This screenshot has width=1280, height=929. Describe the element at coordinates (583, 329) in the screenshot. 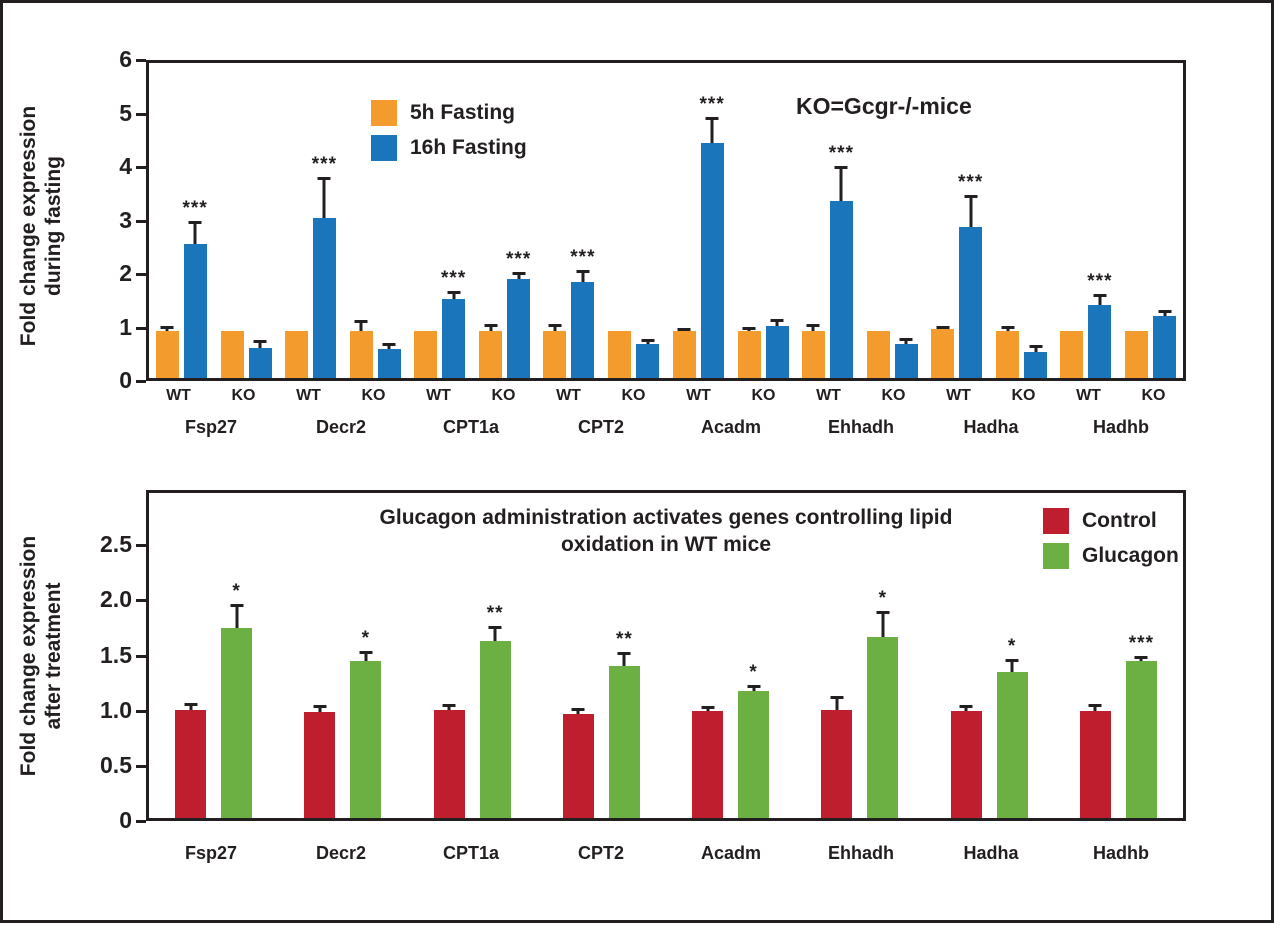

I see `bar-cpt2-wt-16h-fasting` at that location.